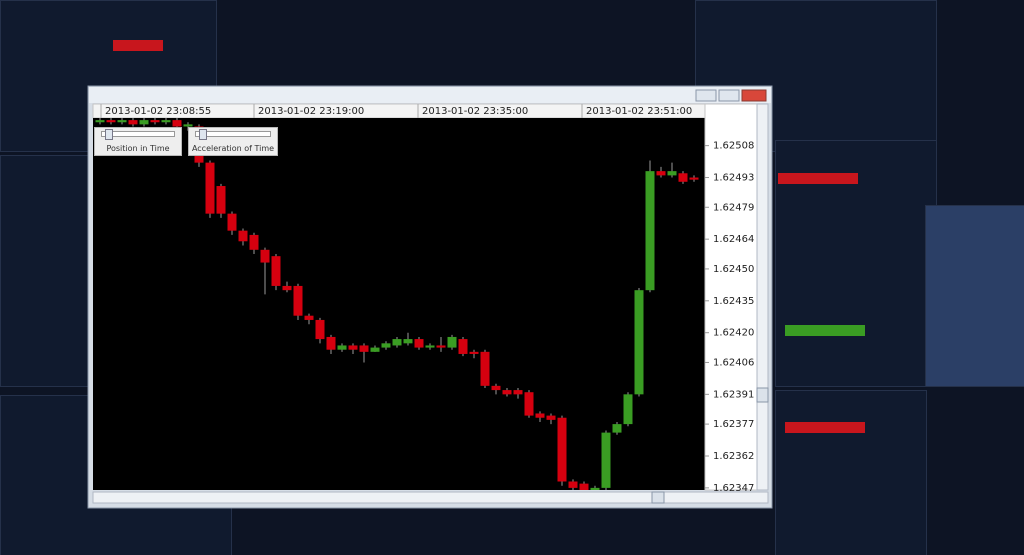 This screenshot has height=555, width=1024. What do you see at coordinates (733, 424) in the screenshot?
I see `y-tick-label: 1.62377` at bounding box center [733, 424].